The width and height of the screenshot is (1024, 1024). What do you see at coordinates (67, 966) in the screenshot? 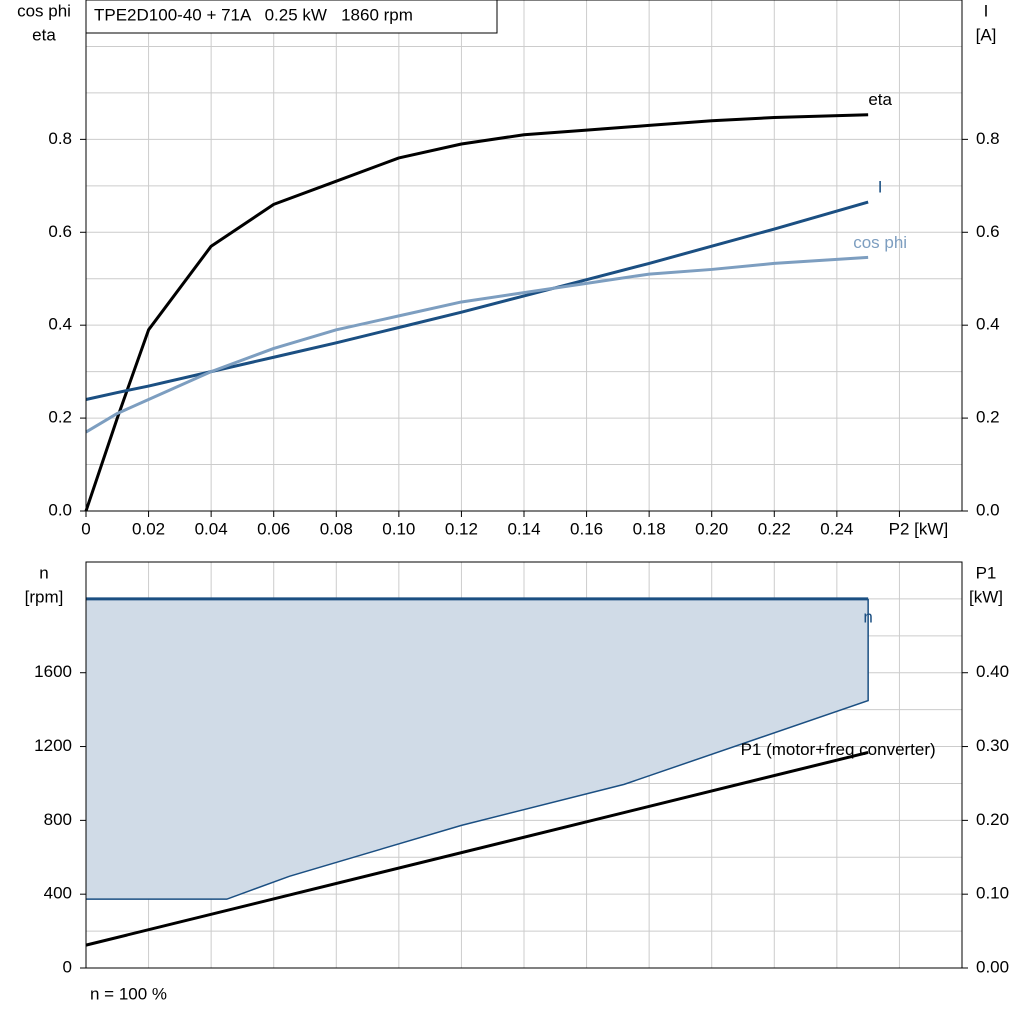
I see `y-tick-label: 0` at bounding box center [67, 966].